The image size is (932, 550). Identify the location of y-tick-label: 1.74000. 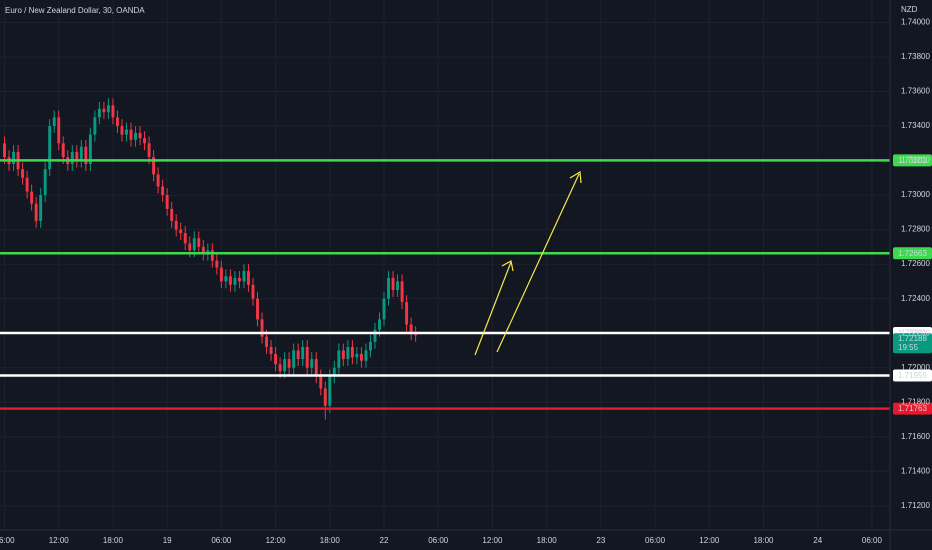
(915, 22).